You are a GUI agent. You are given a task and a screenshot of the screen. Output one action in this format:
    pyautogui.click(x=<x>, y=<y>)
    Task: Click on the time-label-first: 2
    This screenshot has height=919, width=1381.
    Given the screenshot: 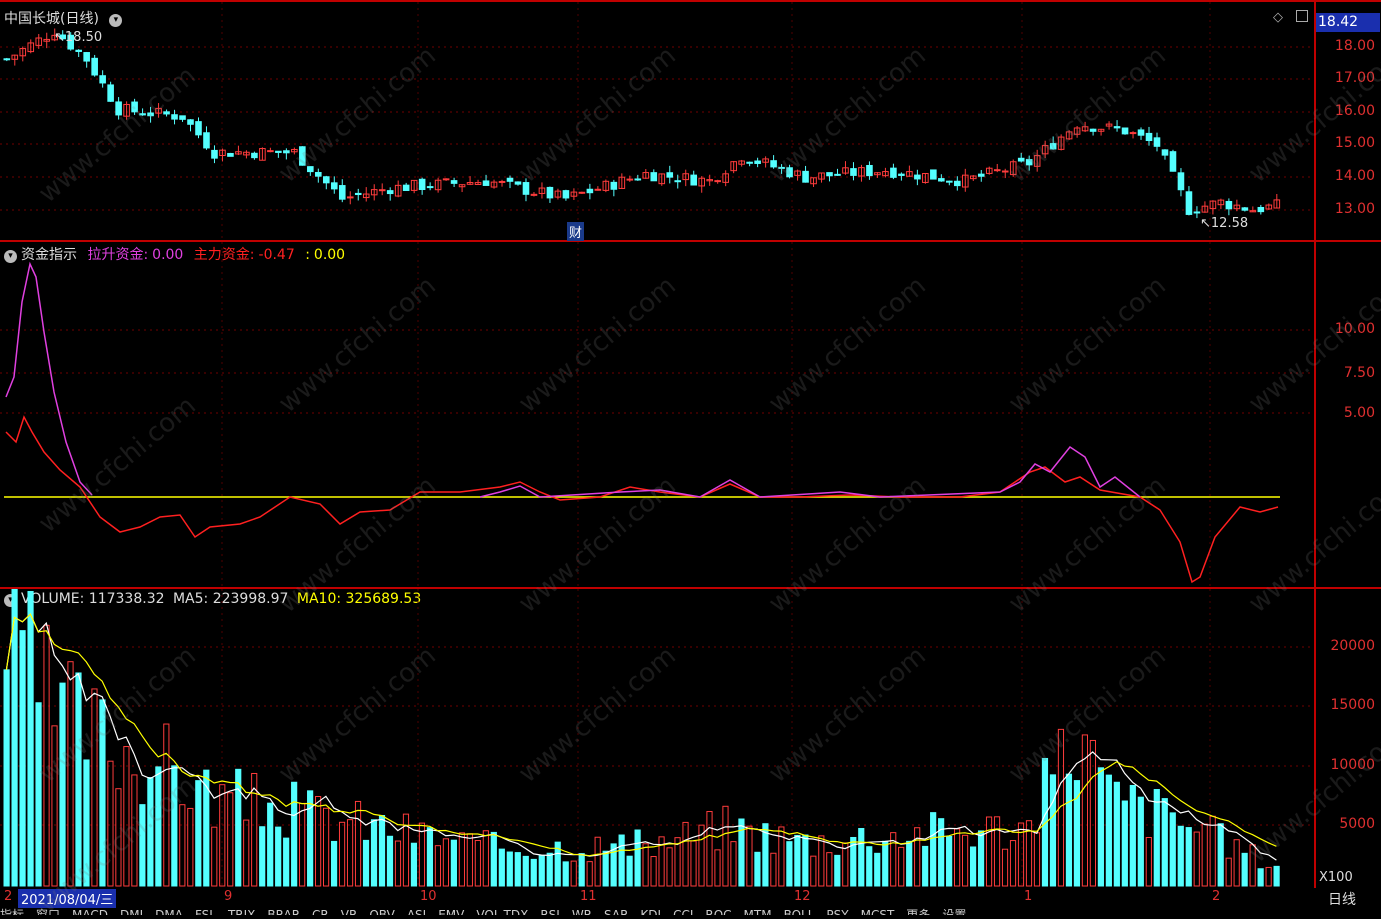 What is the action you would take?
    pyautogui.click(x=8, y=896)
    